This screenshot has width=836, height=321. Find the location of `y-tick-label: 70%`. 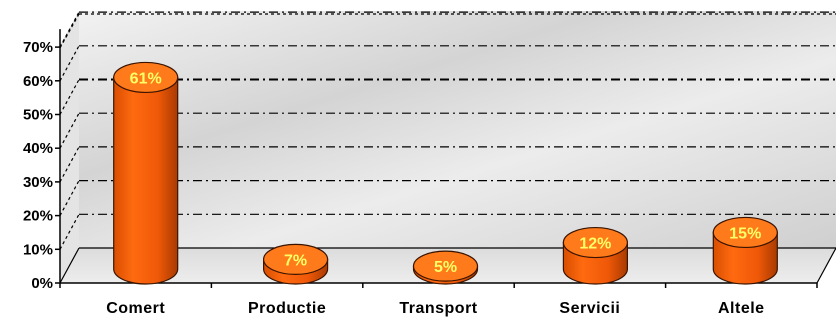

y-tick-label: 70% is located at coordinates (38, 47).